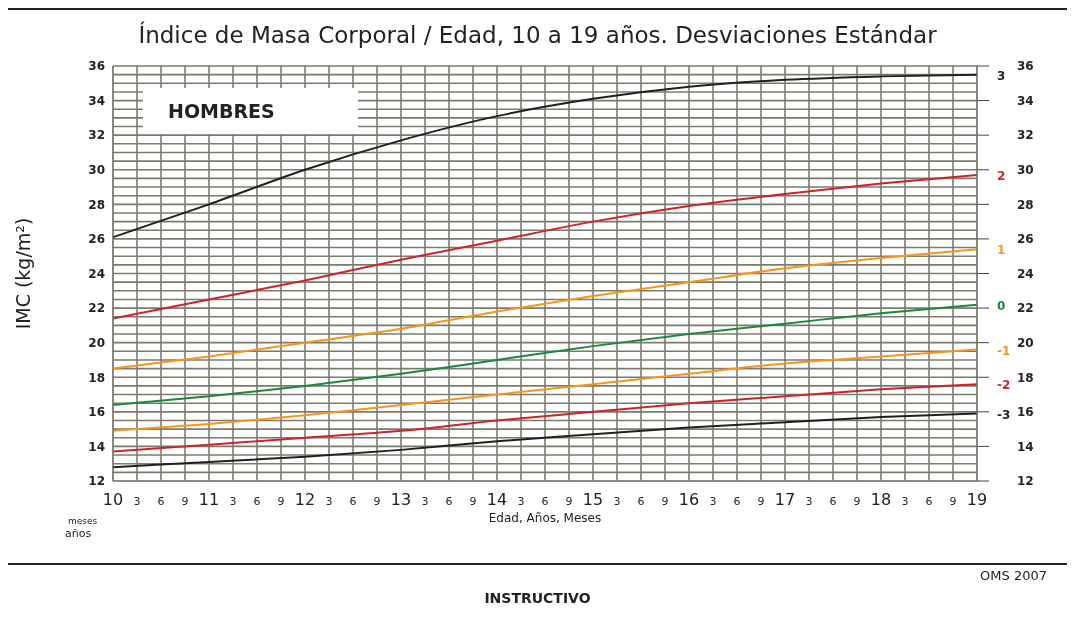 The width and height of the screenshot is (1075, 621). Describe the element at coordinates (401, 499) in the screenshot. I see `x-tick-label: 13` at that location.